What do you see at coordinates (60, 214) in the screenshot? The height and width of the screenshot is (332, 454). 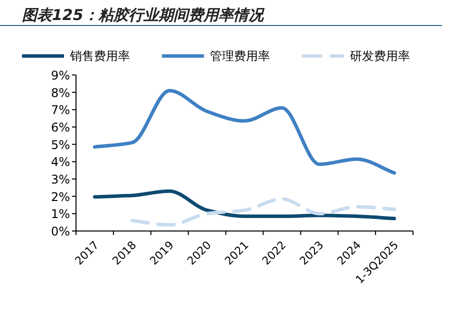 I see `y-tick-label: 1%` at bounding box center [60, 214].